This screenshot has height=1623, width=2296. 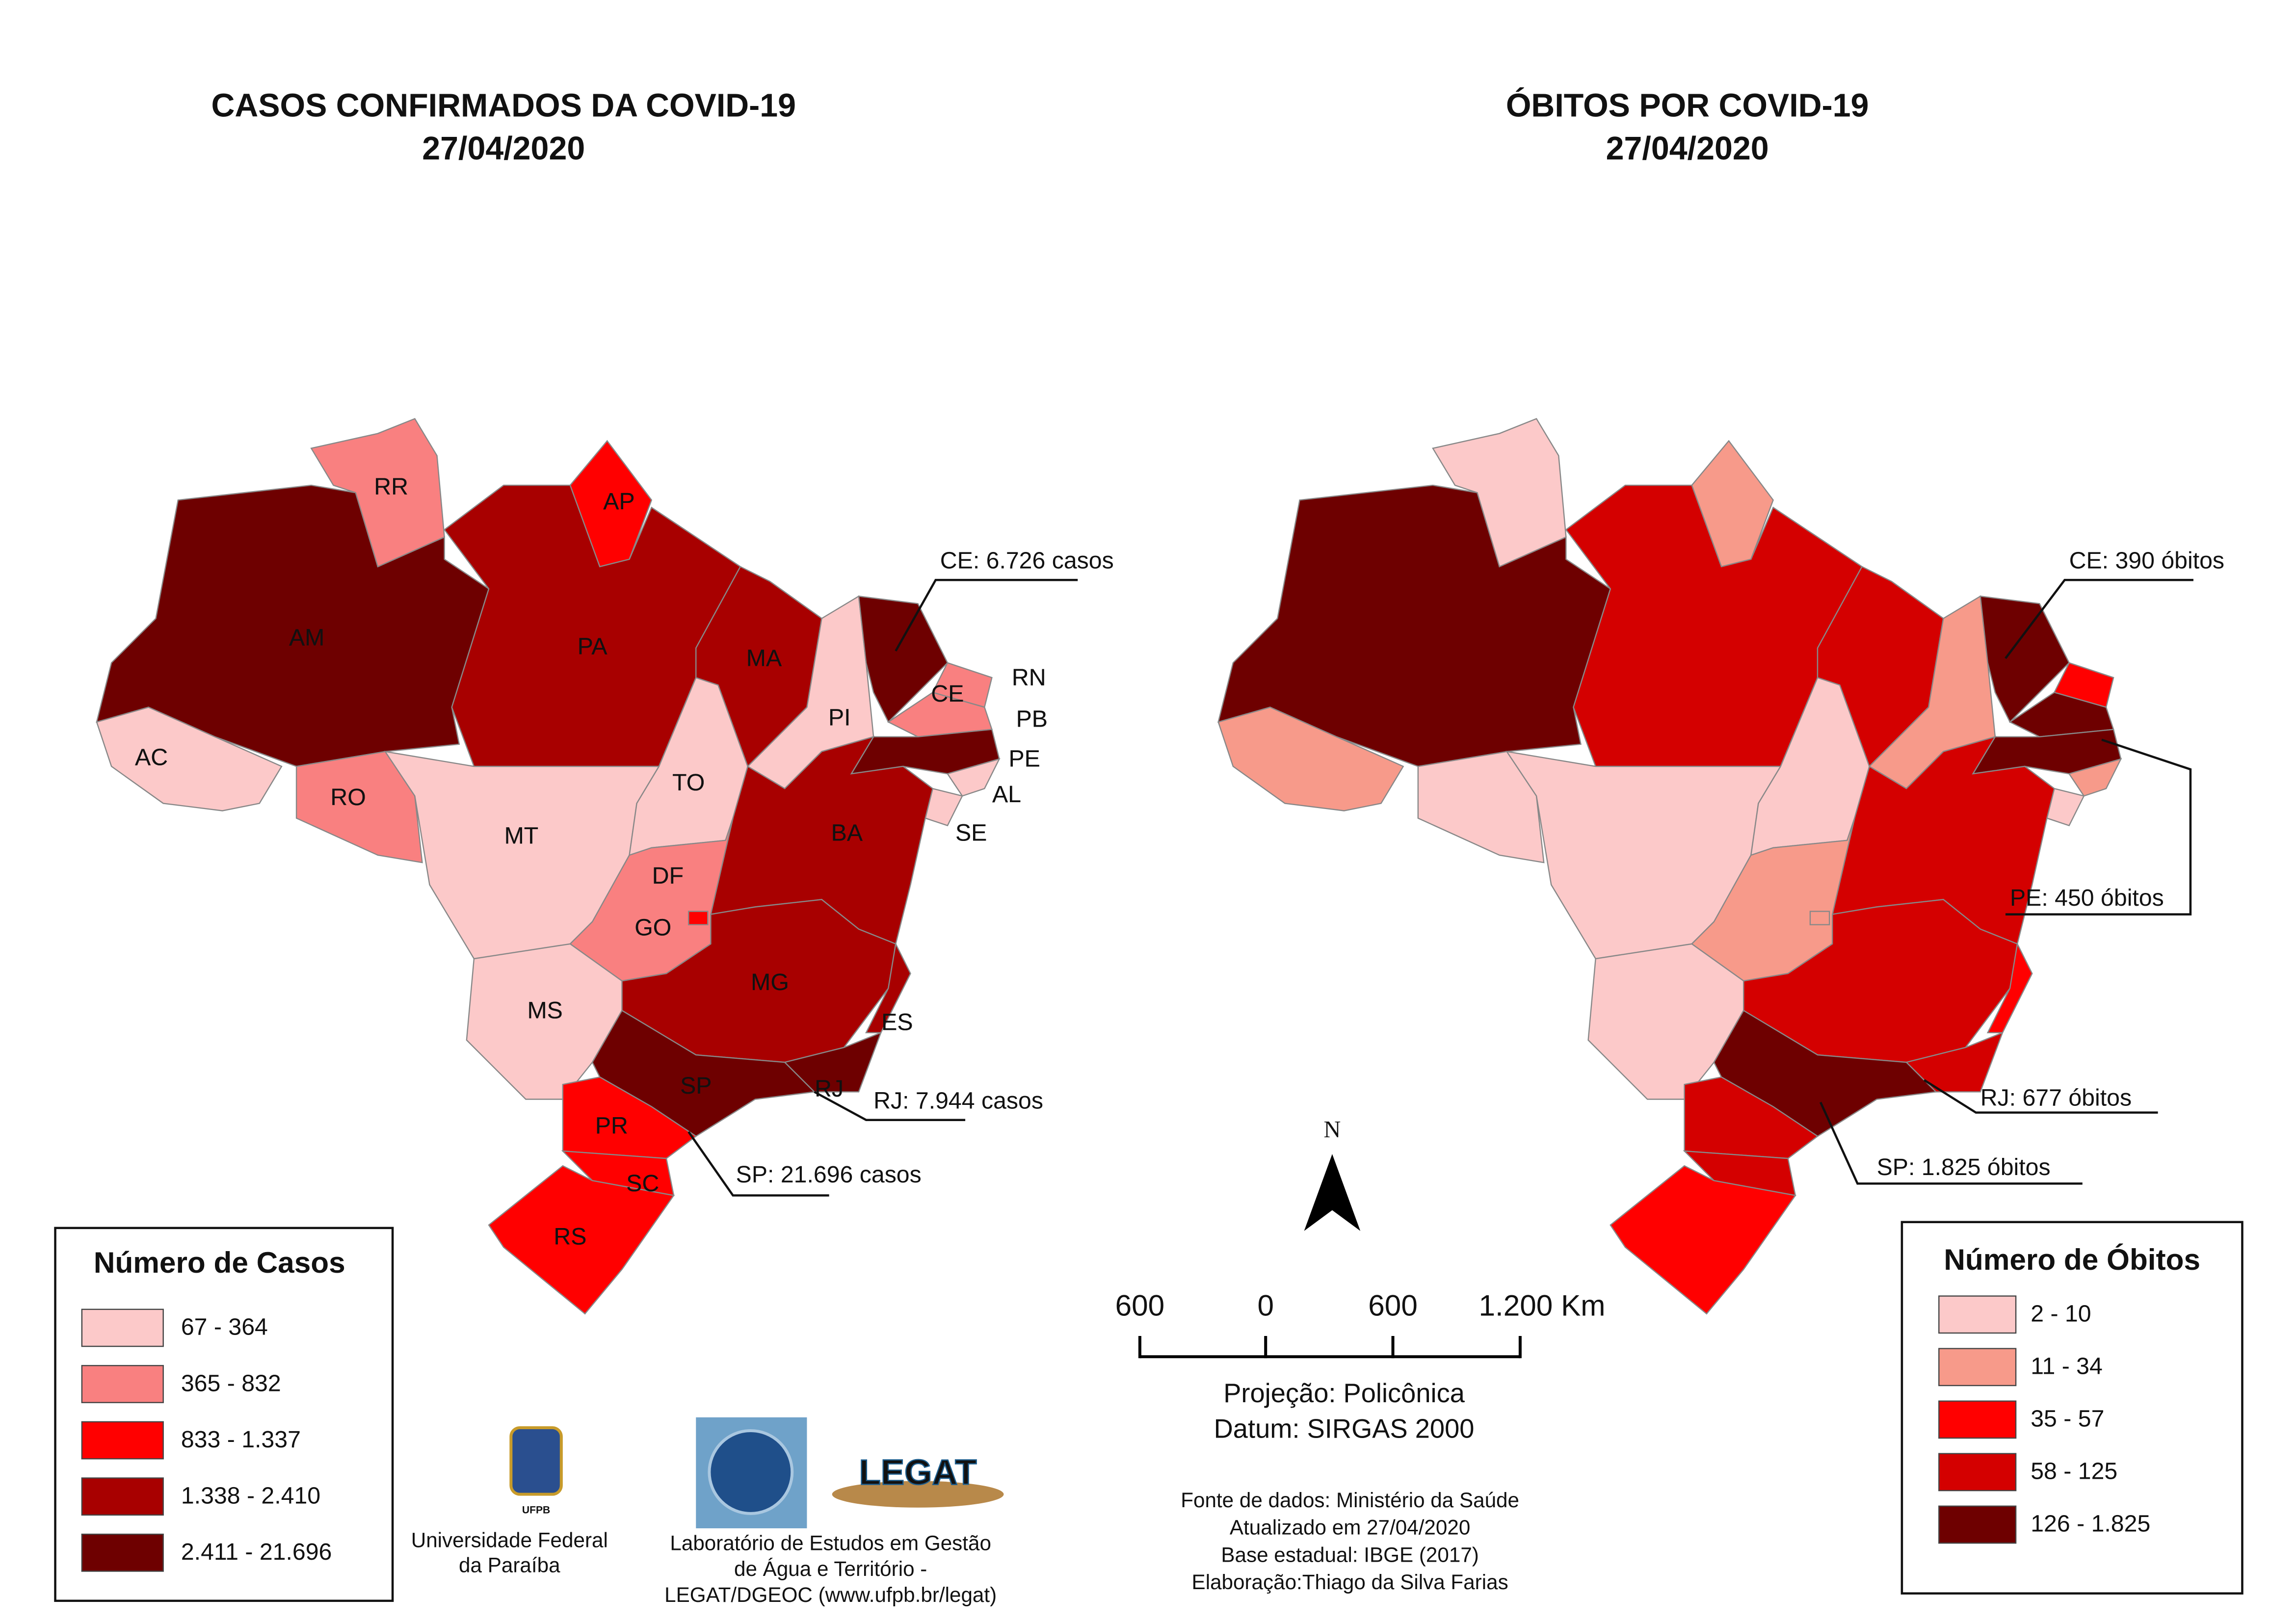 I want to click on legend-label: 126 - 1.825, so click(x=2090, y=1524).